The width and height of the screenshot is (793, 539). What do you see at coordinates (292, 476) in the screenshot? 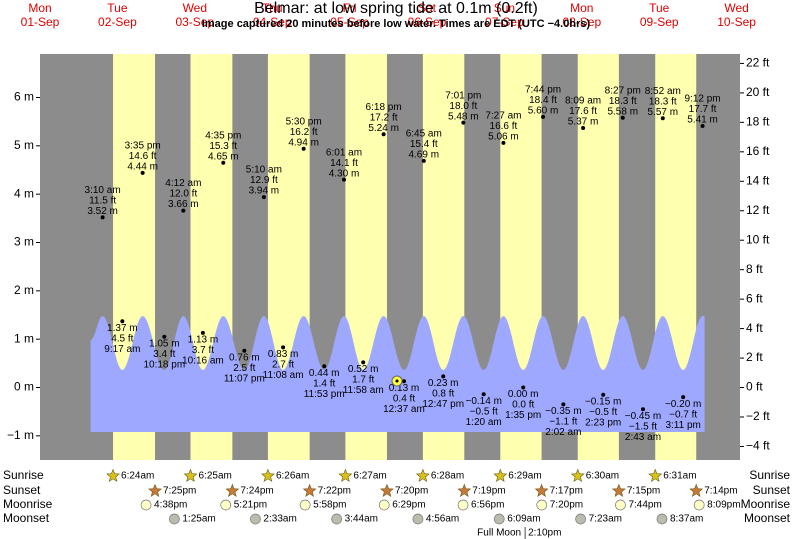
I see `sunrise-time: 6:26am` at bounding box center [292, 476].